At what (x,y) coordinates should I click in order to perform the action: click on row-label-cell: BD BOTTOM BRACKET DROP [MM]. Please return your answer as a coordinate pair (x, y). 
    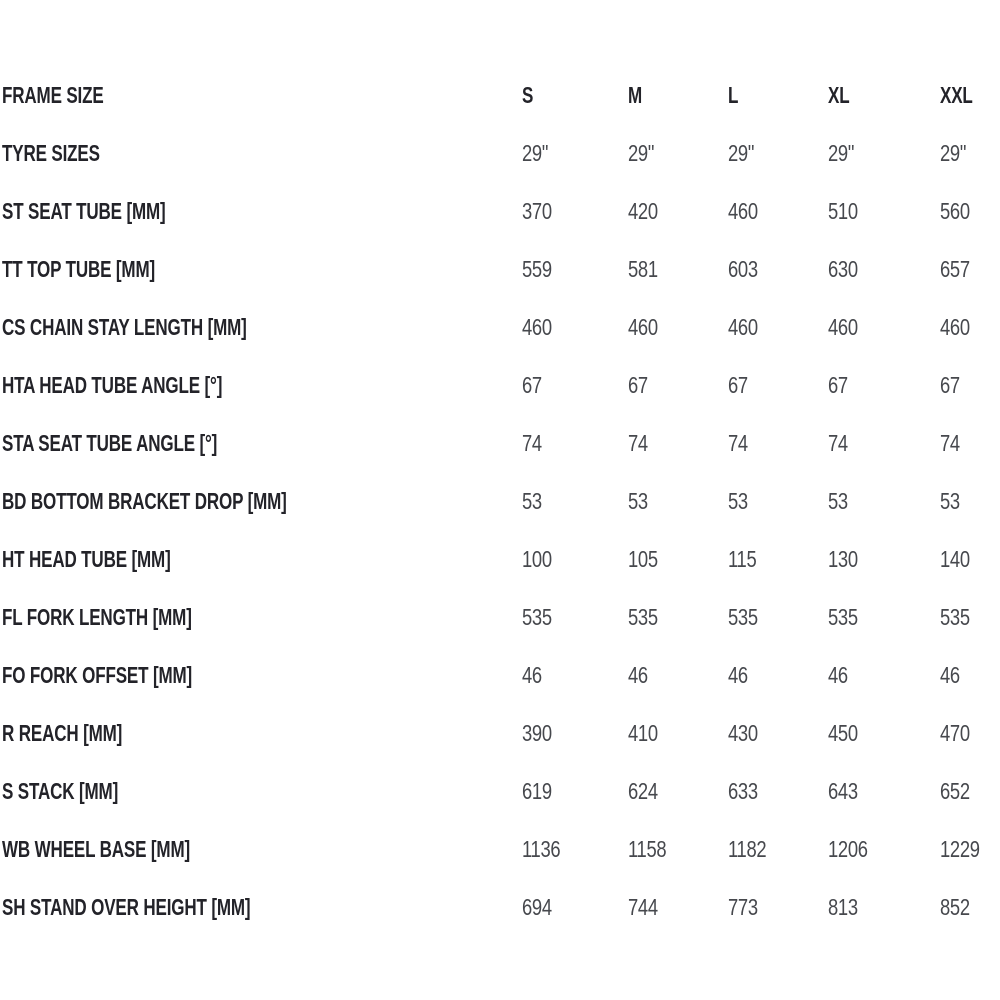
    Looking at the image, I should click on (262, 501).